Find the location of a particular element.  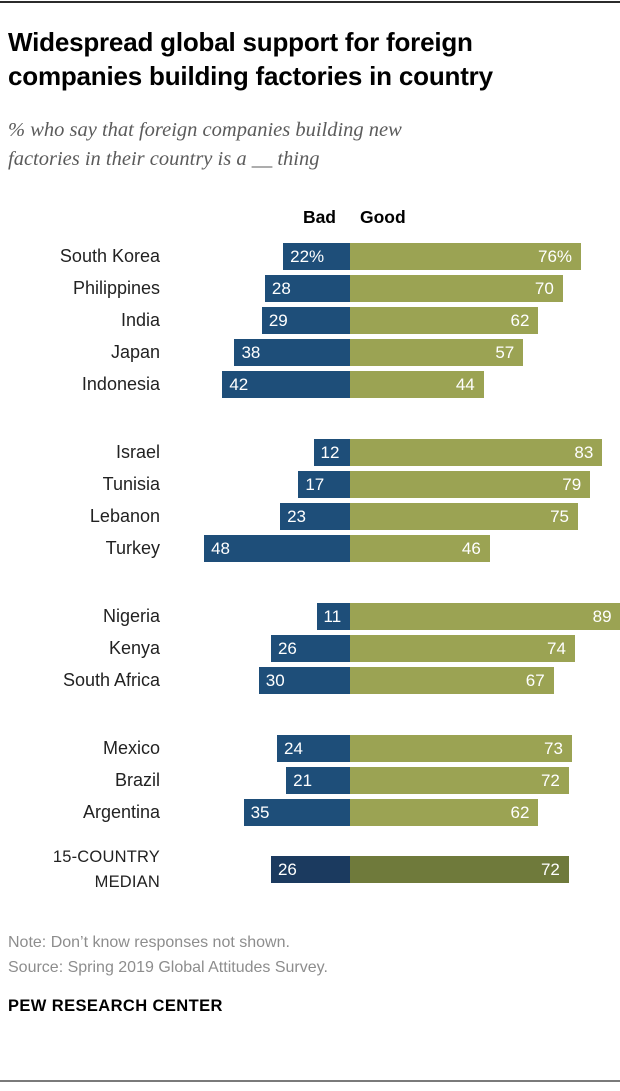

bad-bar: 30 is located at coordinates (304, 681).